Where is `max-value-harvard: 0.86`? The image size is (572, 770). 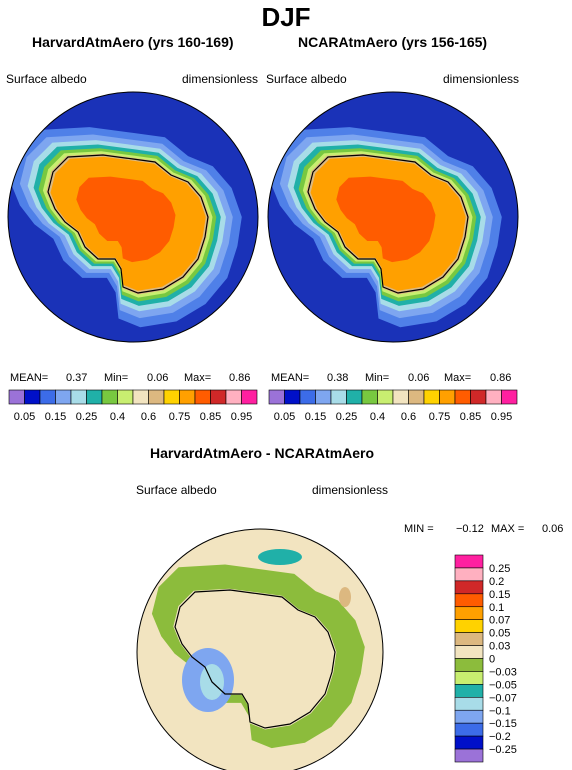
max-value-harvard: 0.86 is located at coordinates (240, 378).